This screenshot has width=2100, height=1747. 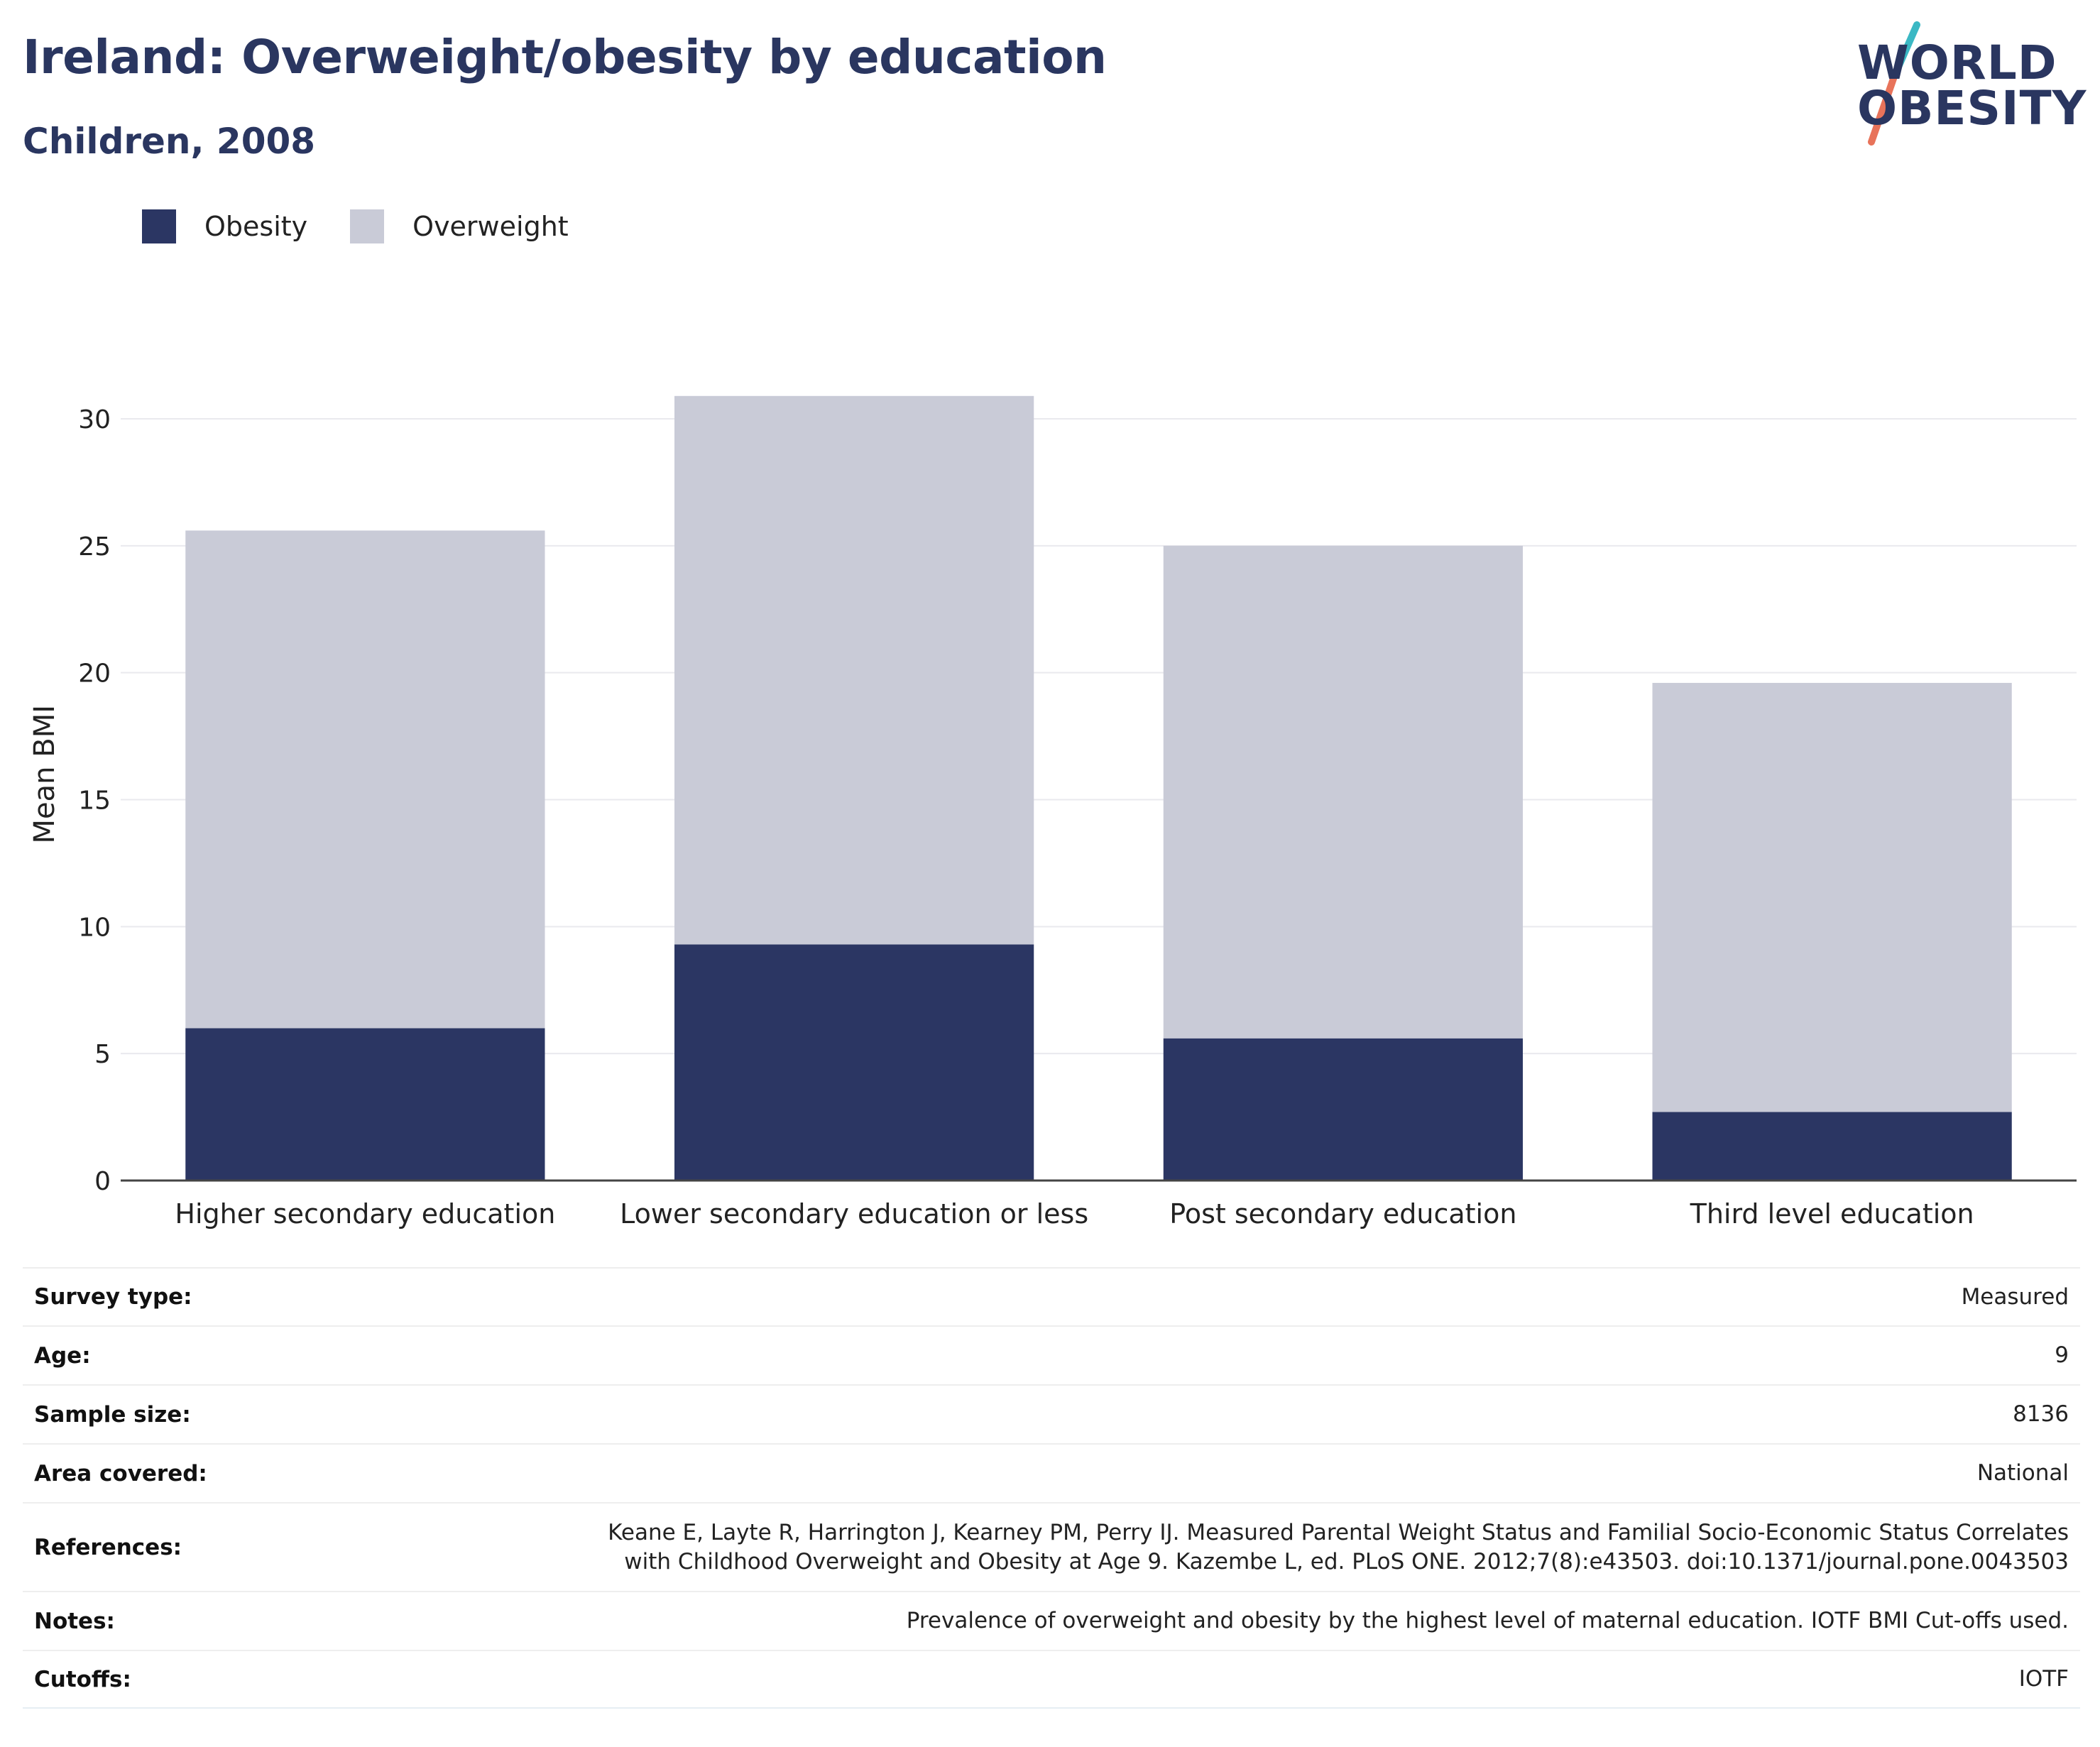 I want to click on world-obesity-logo: WORLD OBESITY, so click(x=1966, y=85).